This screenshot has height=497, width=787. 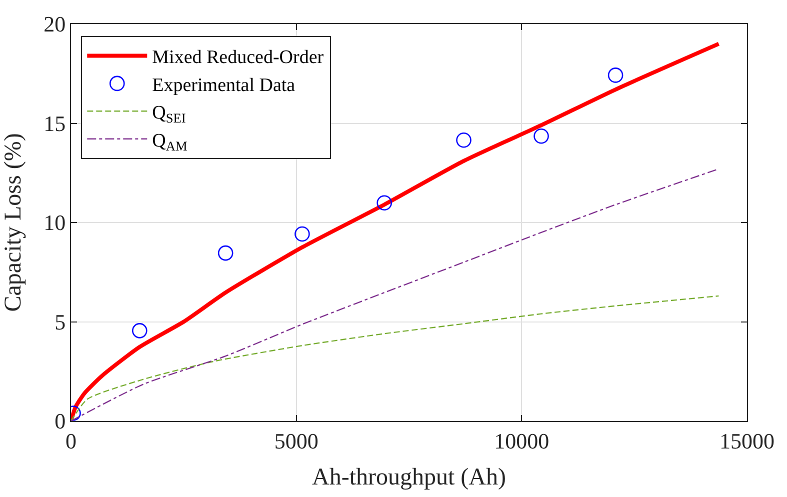 What do you see at coordinates (55, 24) in the screenshot?
I see `y-tick-label: 20` at bounding box center [55, 24].